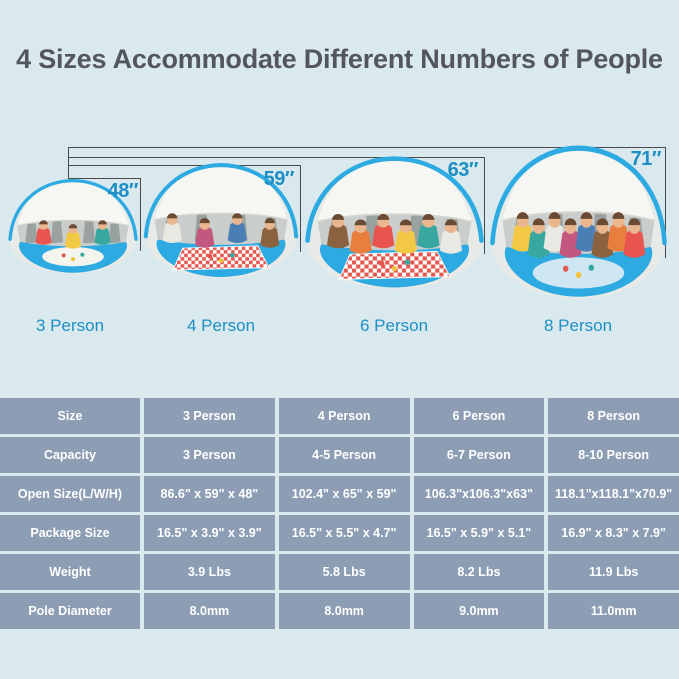 The width and height of the screenshot is (679, 679). Describe the element at coordinates (209, 494) in the screenshot. I see `table-cell: 86.6" x 59" x 48"` at that location.